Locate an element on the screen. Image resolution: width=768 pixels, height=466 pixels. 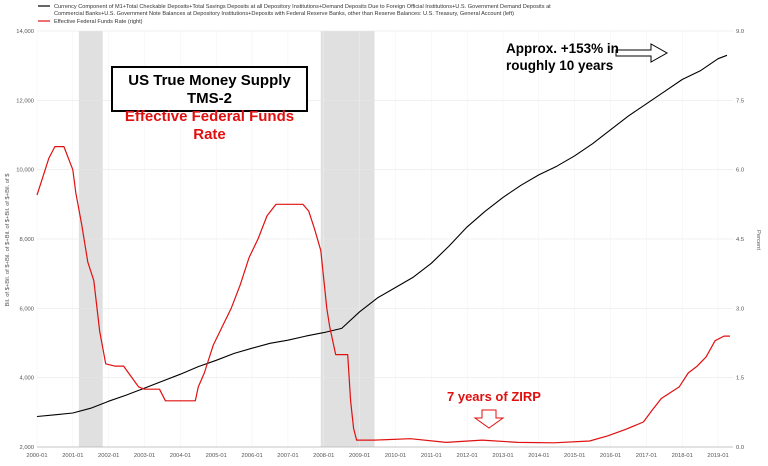
annotation-zirp: 7 years of ZIRP is located at coordinates (494, 396).